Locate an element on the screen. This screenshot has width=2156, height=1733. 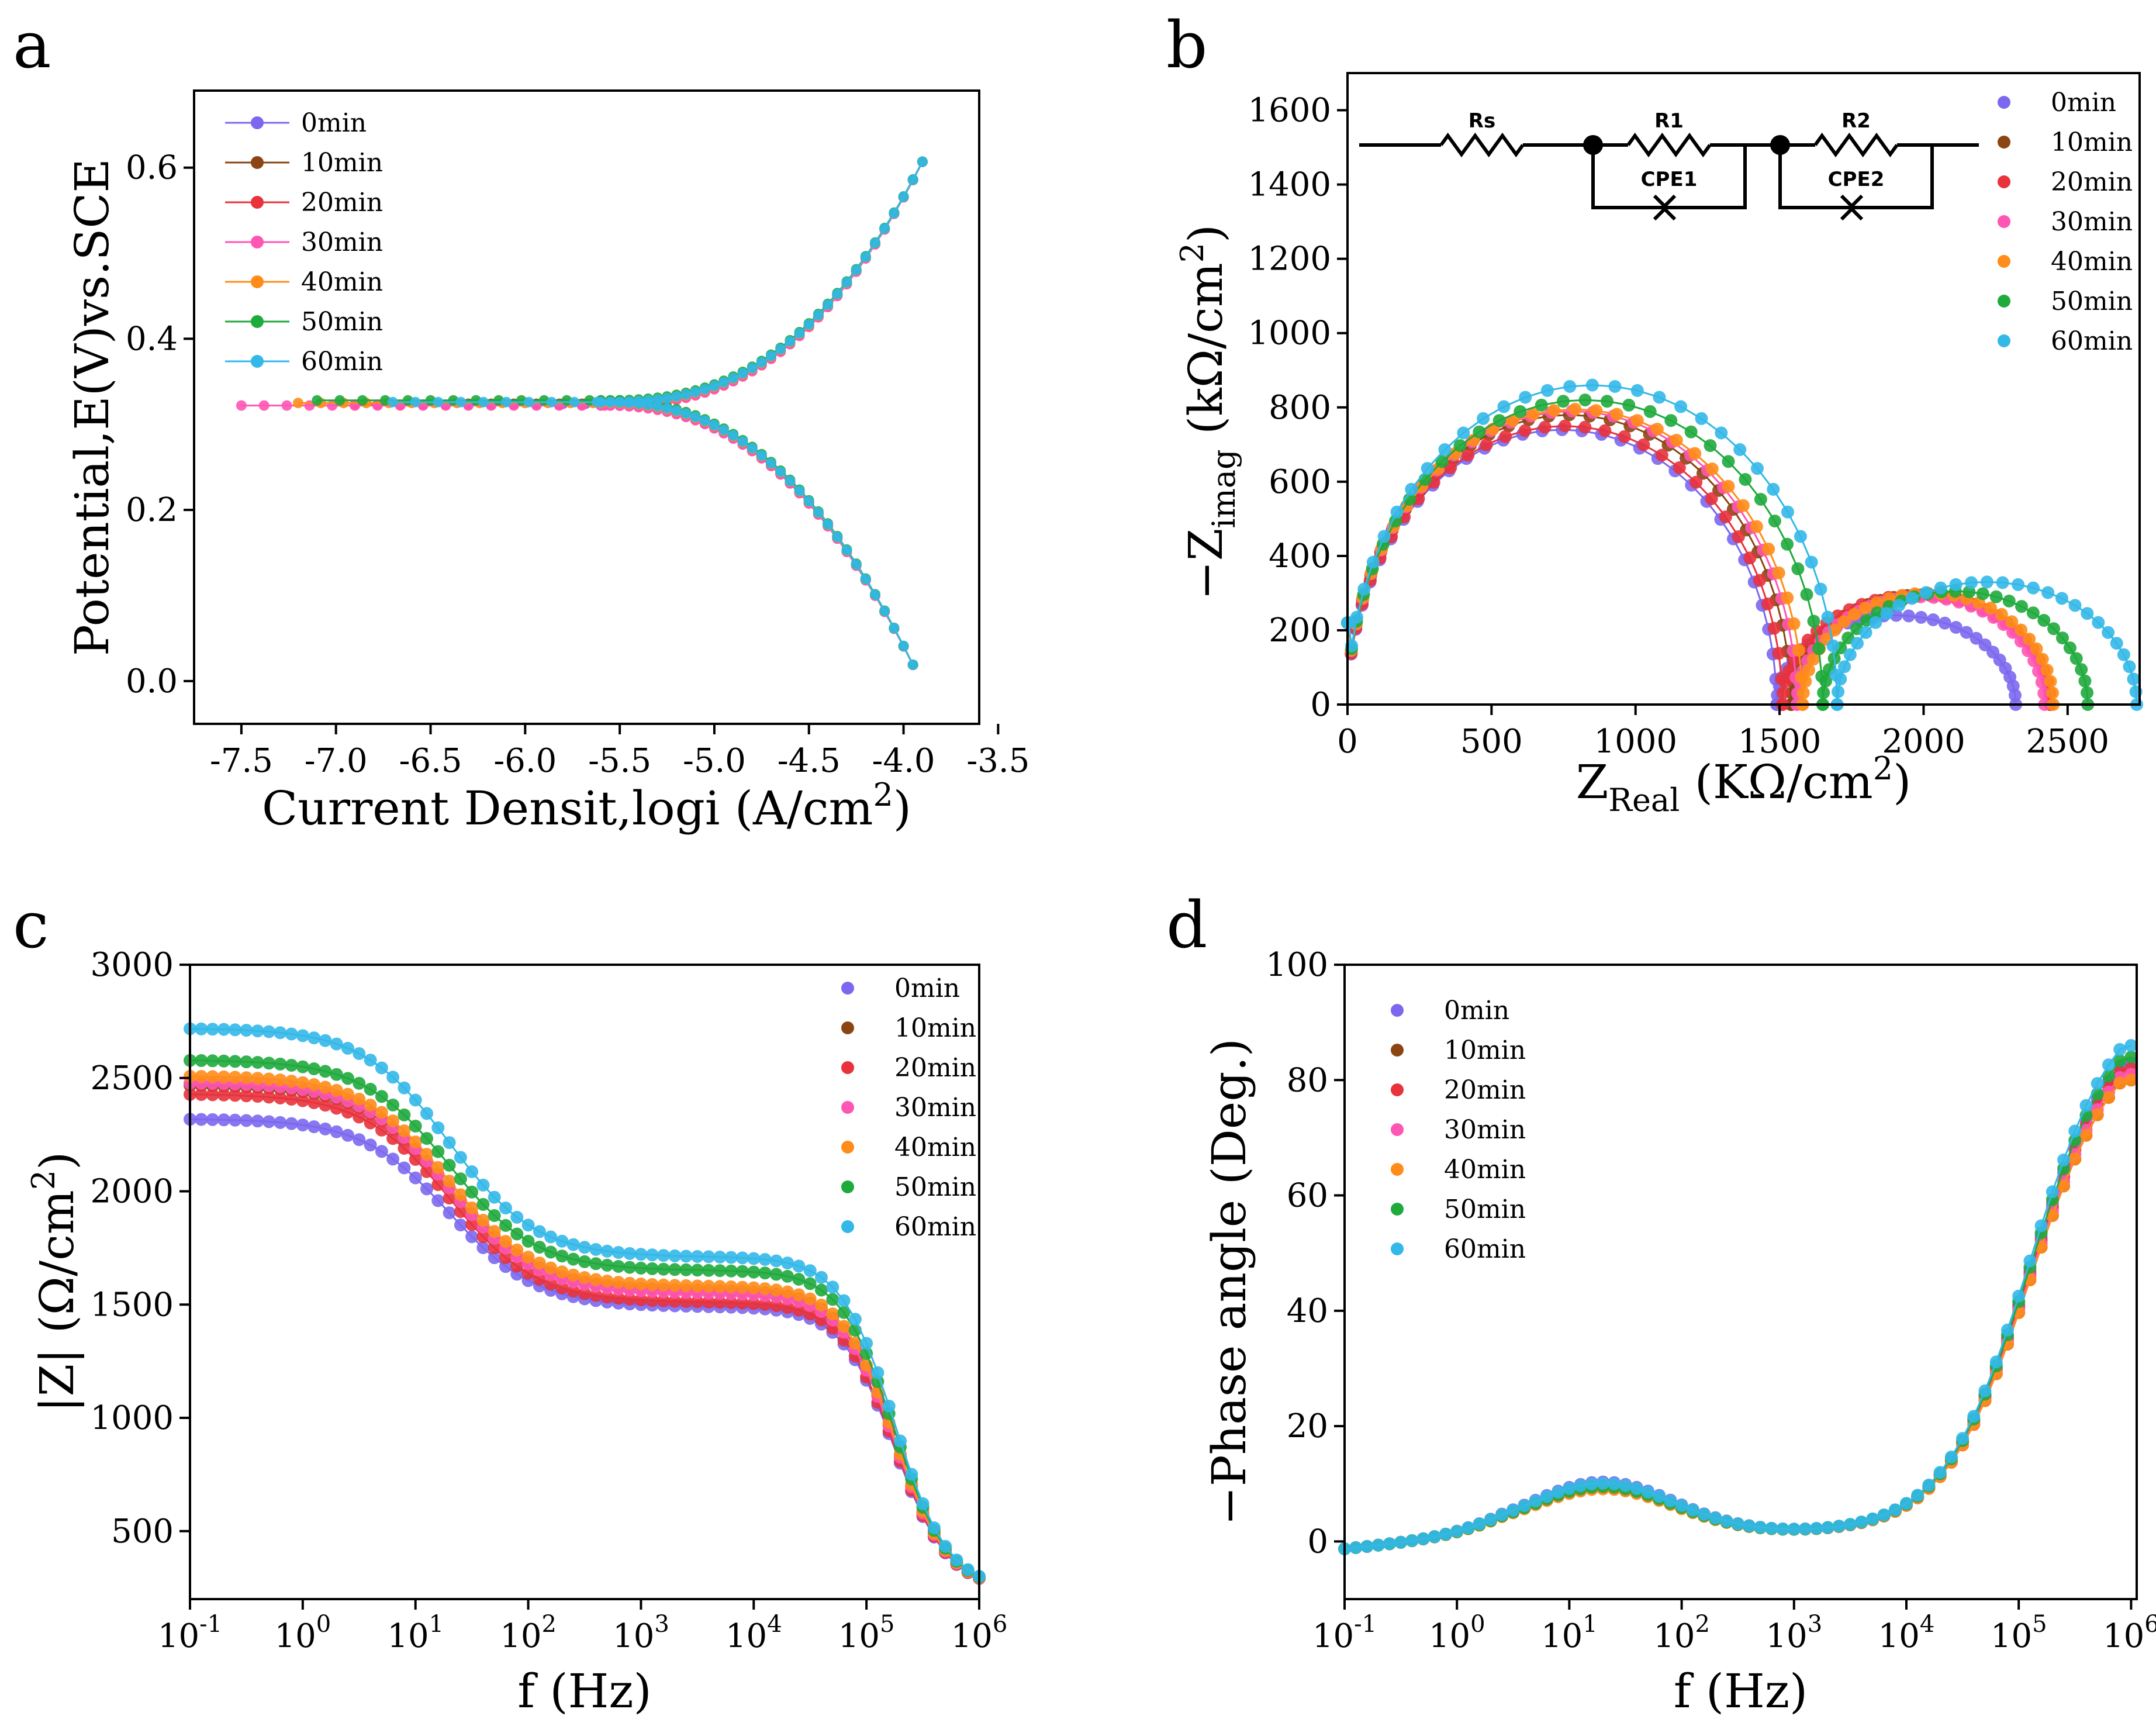
x-tick-label: 2500 is located at coordinates (2068, 742).